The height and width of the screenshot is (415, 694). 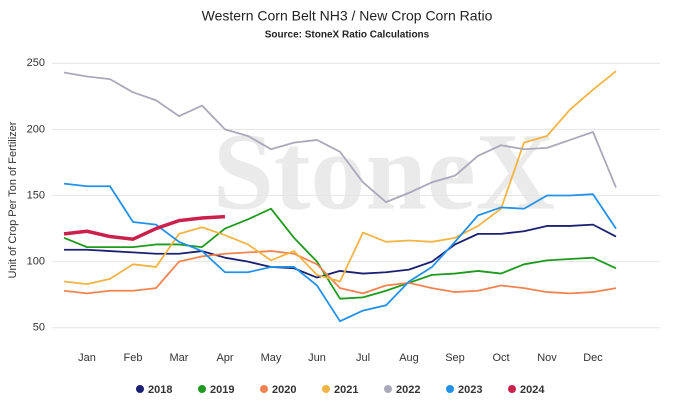 What do you see at coordinates (408, 390) in the screenshot?
I see `legend-label: 2022` at bounding box center [408, 390].